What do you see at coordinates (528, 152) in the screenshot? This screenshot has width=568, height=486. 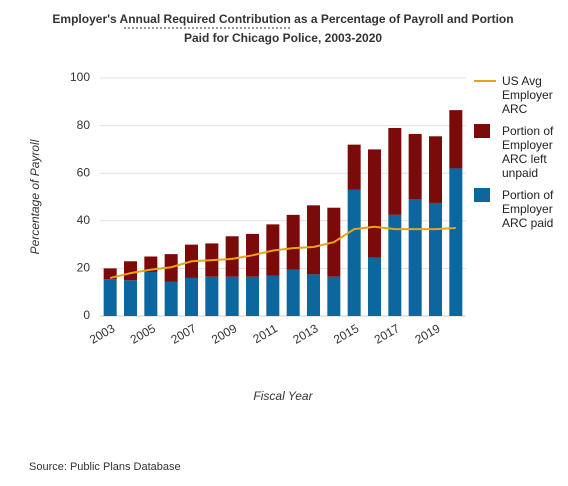 I see `legend-label: Portion of Employer ARC left unpaid` at bounding box center [528, 152].